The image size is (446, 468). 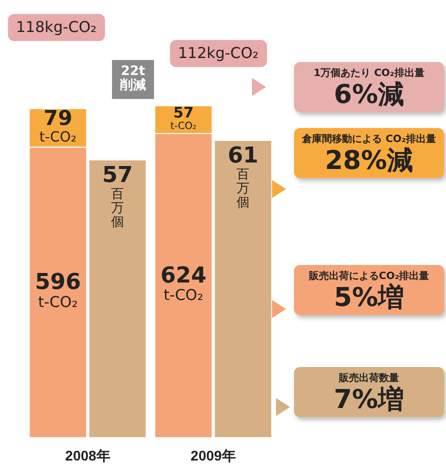 I want to click on text: 7%増, so click(x=369, y=400).